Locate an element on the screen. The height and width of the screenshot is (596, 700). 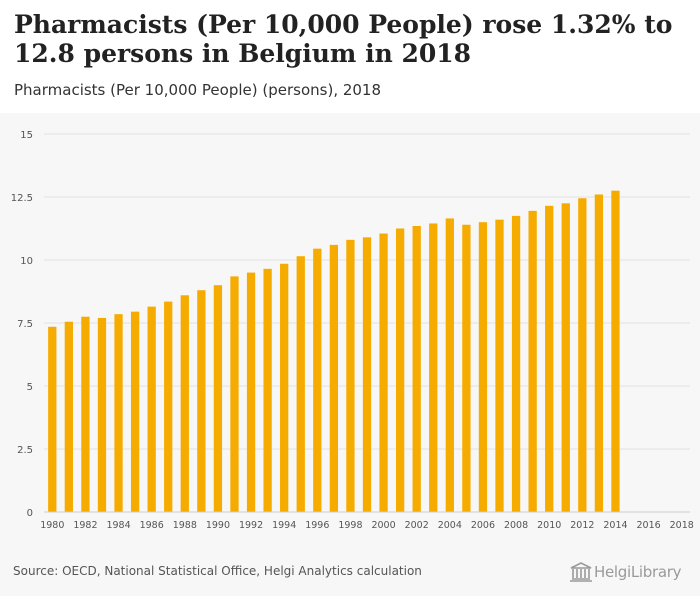
bar-2004 is located at coordinates (449, 365).